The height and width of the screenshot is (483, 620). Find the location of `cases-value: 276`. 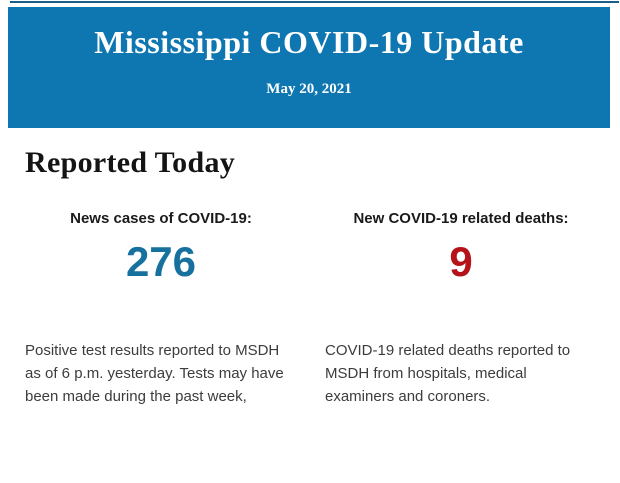

cases-value: 276 is located at coordinates (161, 261).